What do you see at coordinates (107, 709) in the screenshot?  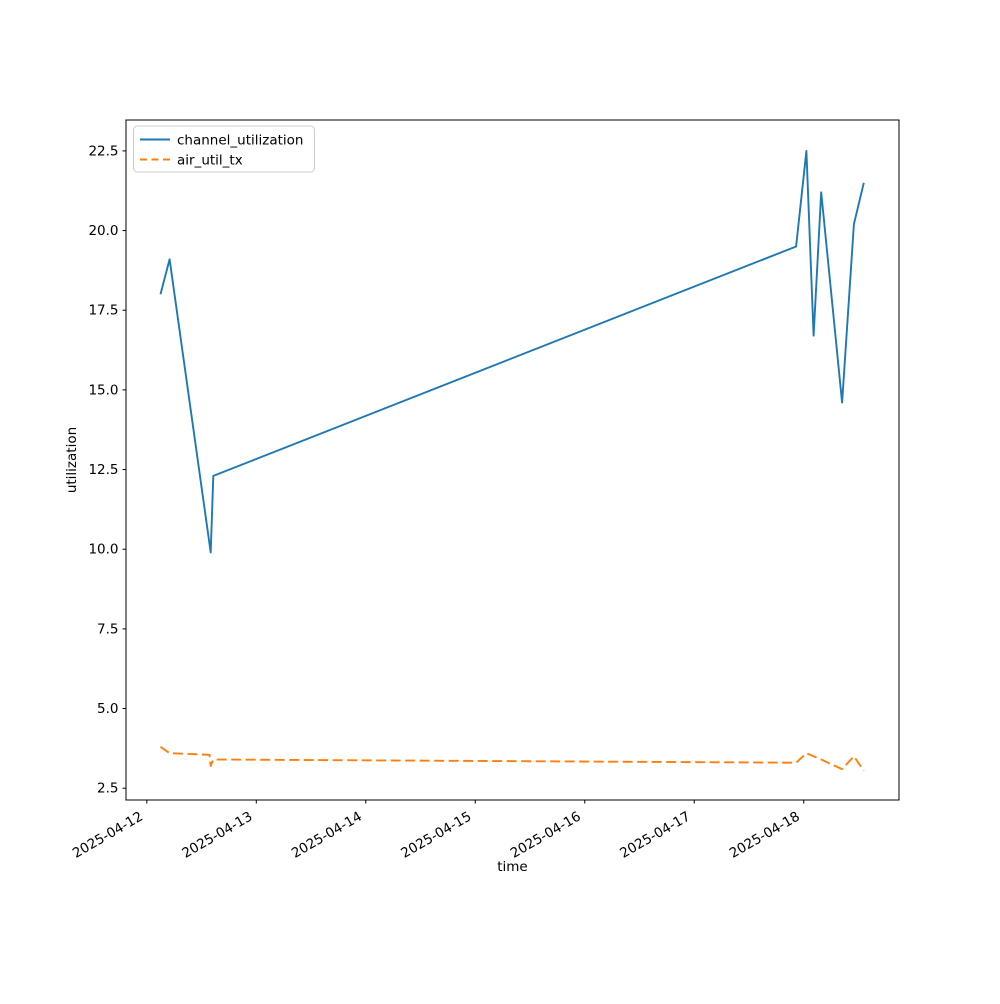 I see `y-tick-label: 5.0` at bounding box center [107, 709].